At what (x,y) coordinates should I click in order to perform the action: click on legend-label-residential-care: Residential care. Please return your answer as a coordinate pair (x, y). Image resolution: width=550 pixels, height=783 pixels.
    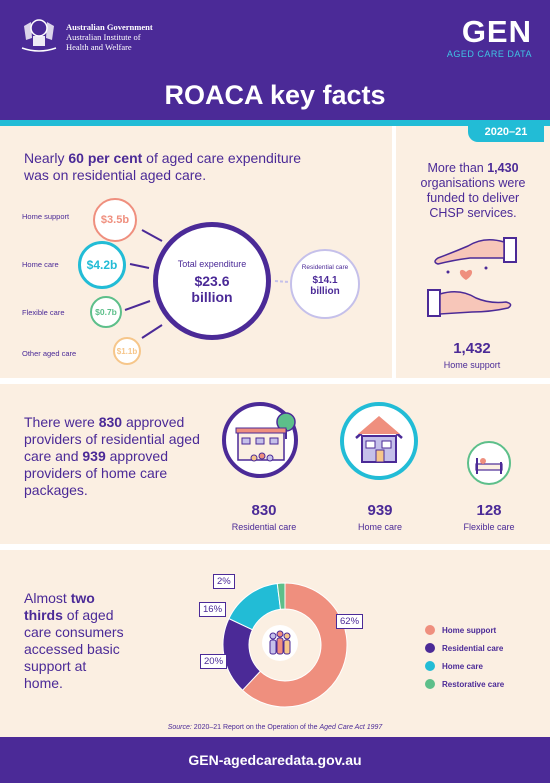
    Looking at the image, I should click on (473, 648).